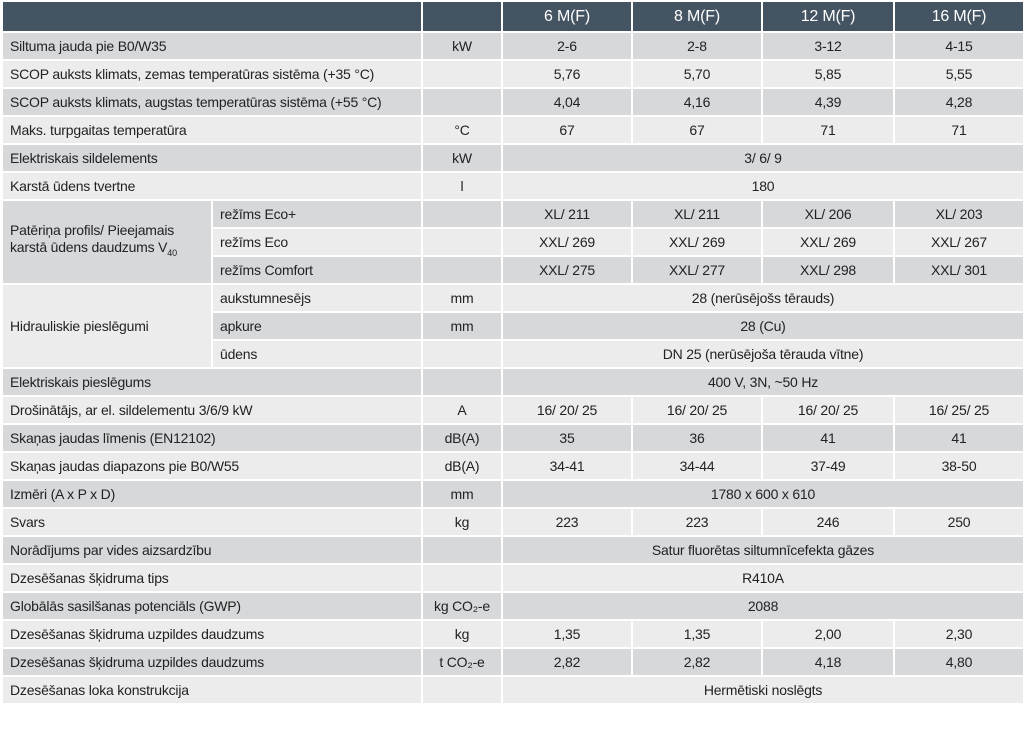 The height and width of the screenshot is (746, 1024). I want to click on row-label-cell: Elektriskais sildelements, so click(212, 158).